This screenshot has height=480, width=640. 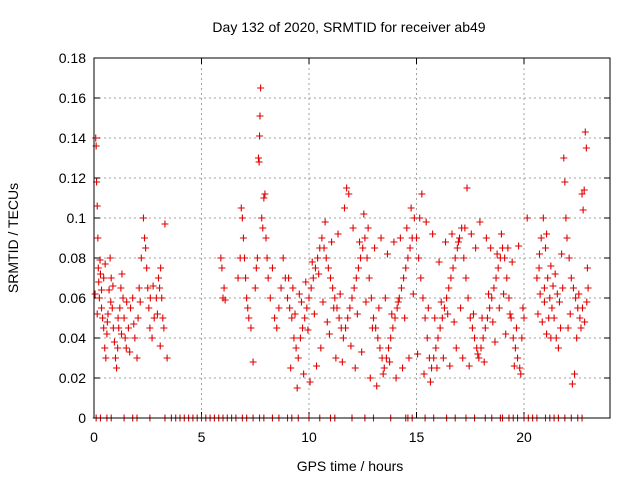 I want to click on y-tick-label: 0.02, so click(x=72, y=378).